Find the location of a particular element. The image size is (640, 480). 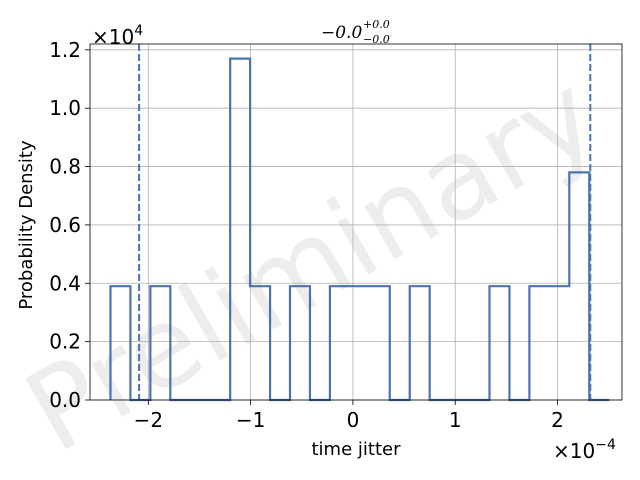

x-tick-label: −1 is located at coordinates (250, 420).